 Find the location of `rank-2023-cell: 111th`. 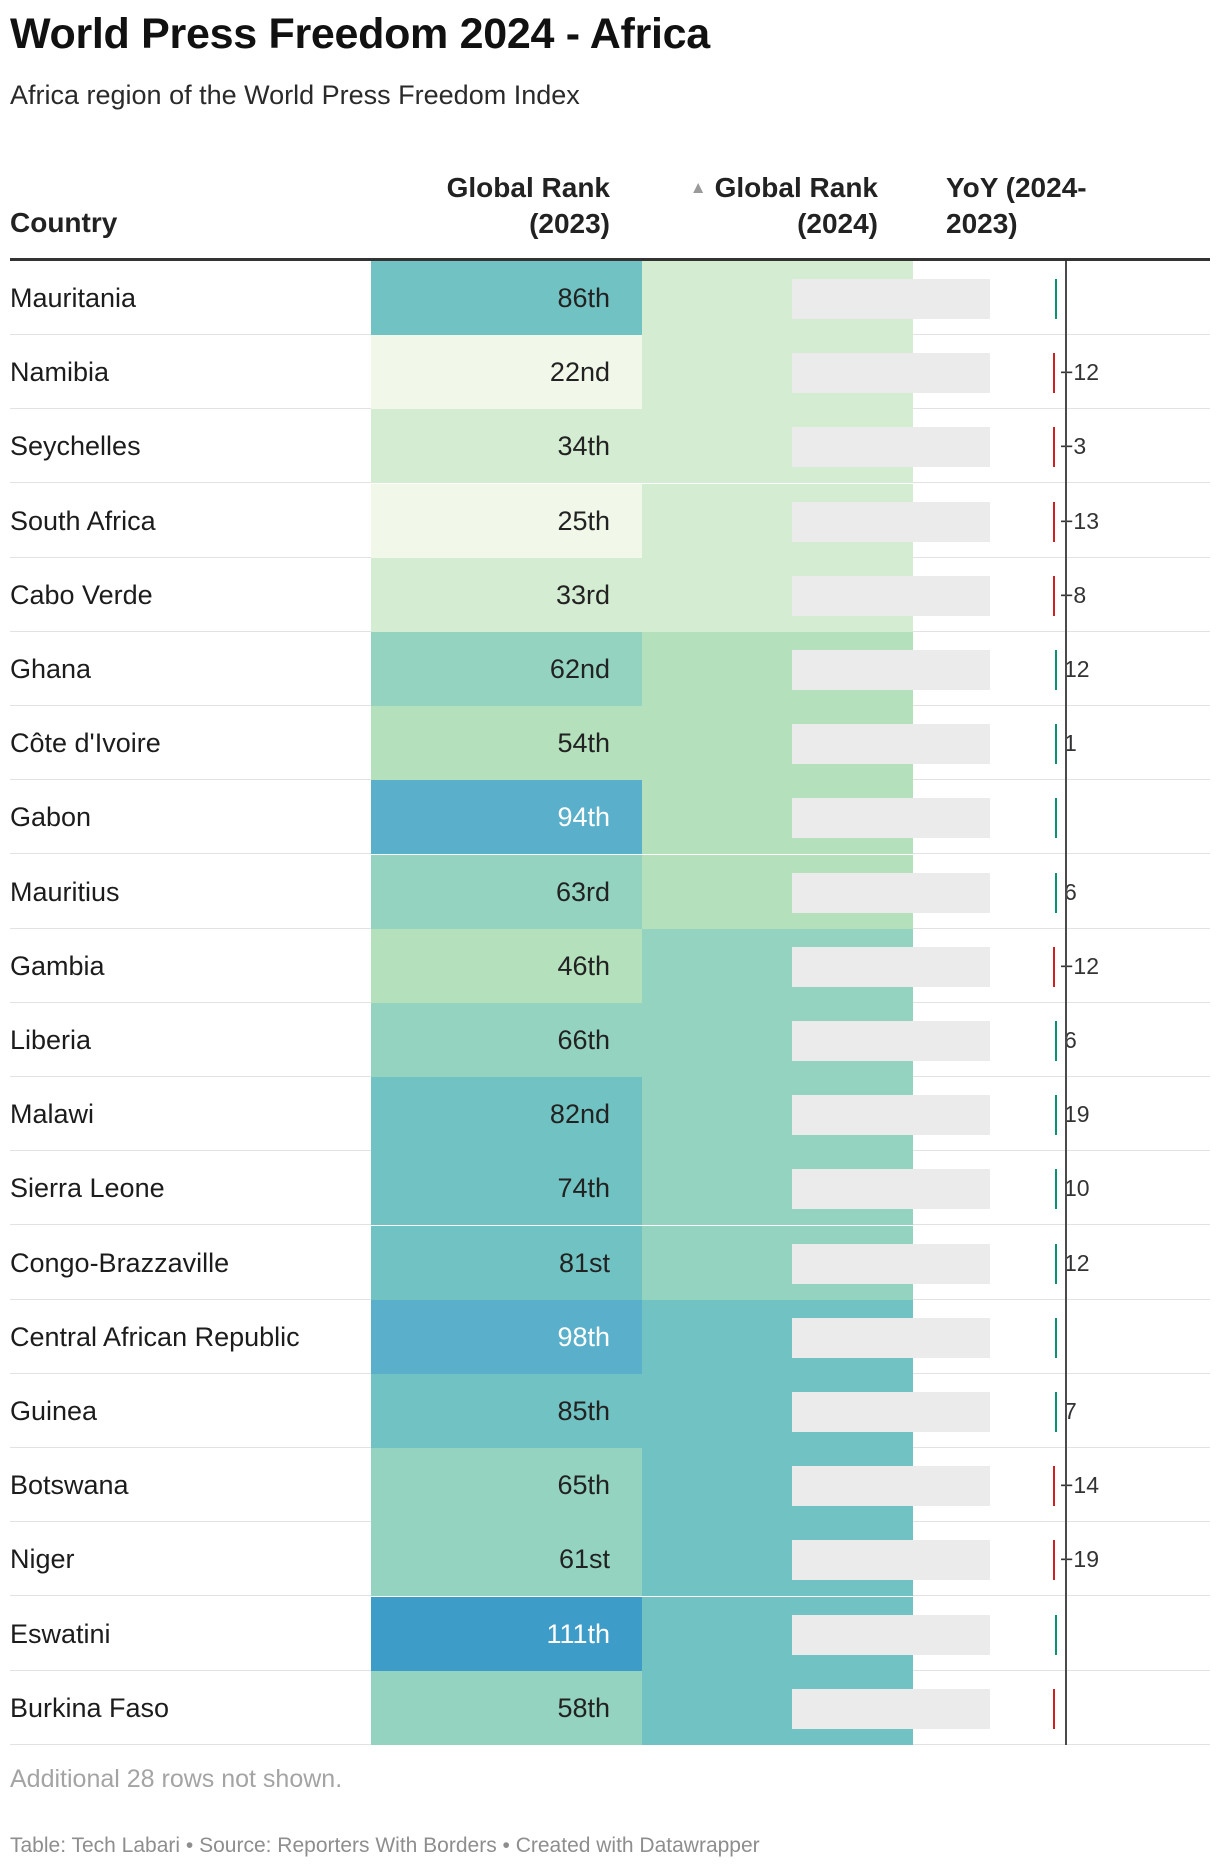

rank-2023-cell: 111th is located at coordinates (506, 1633).